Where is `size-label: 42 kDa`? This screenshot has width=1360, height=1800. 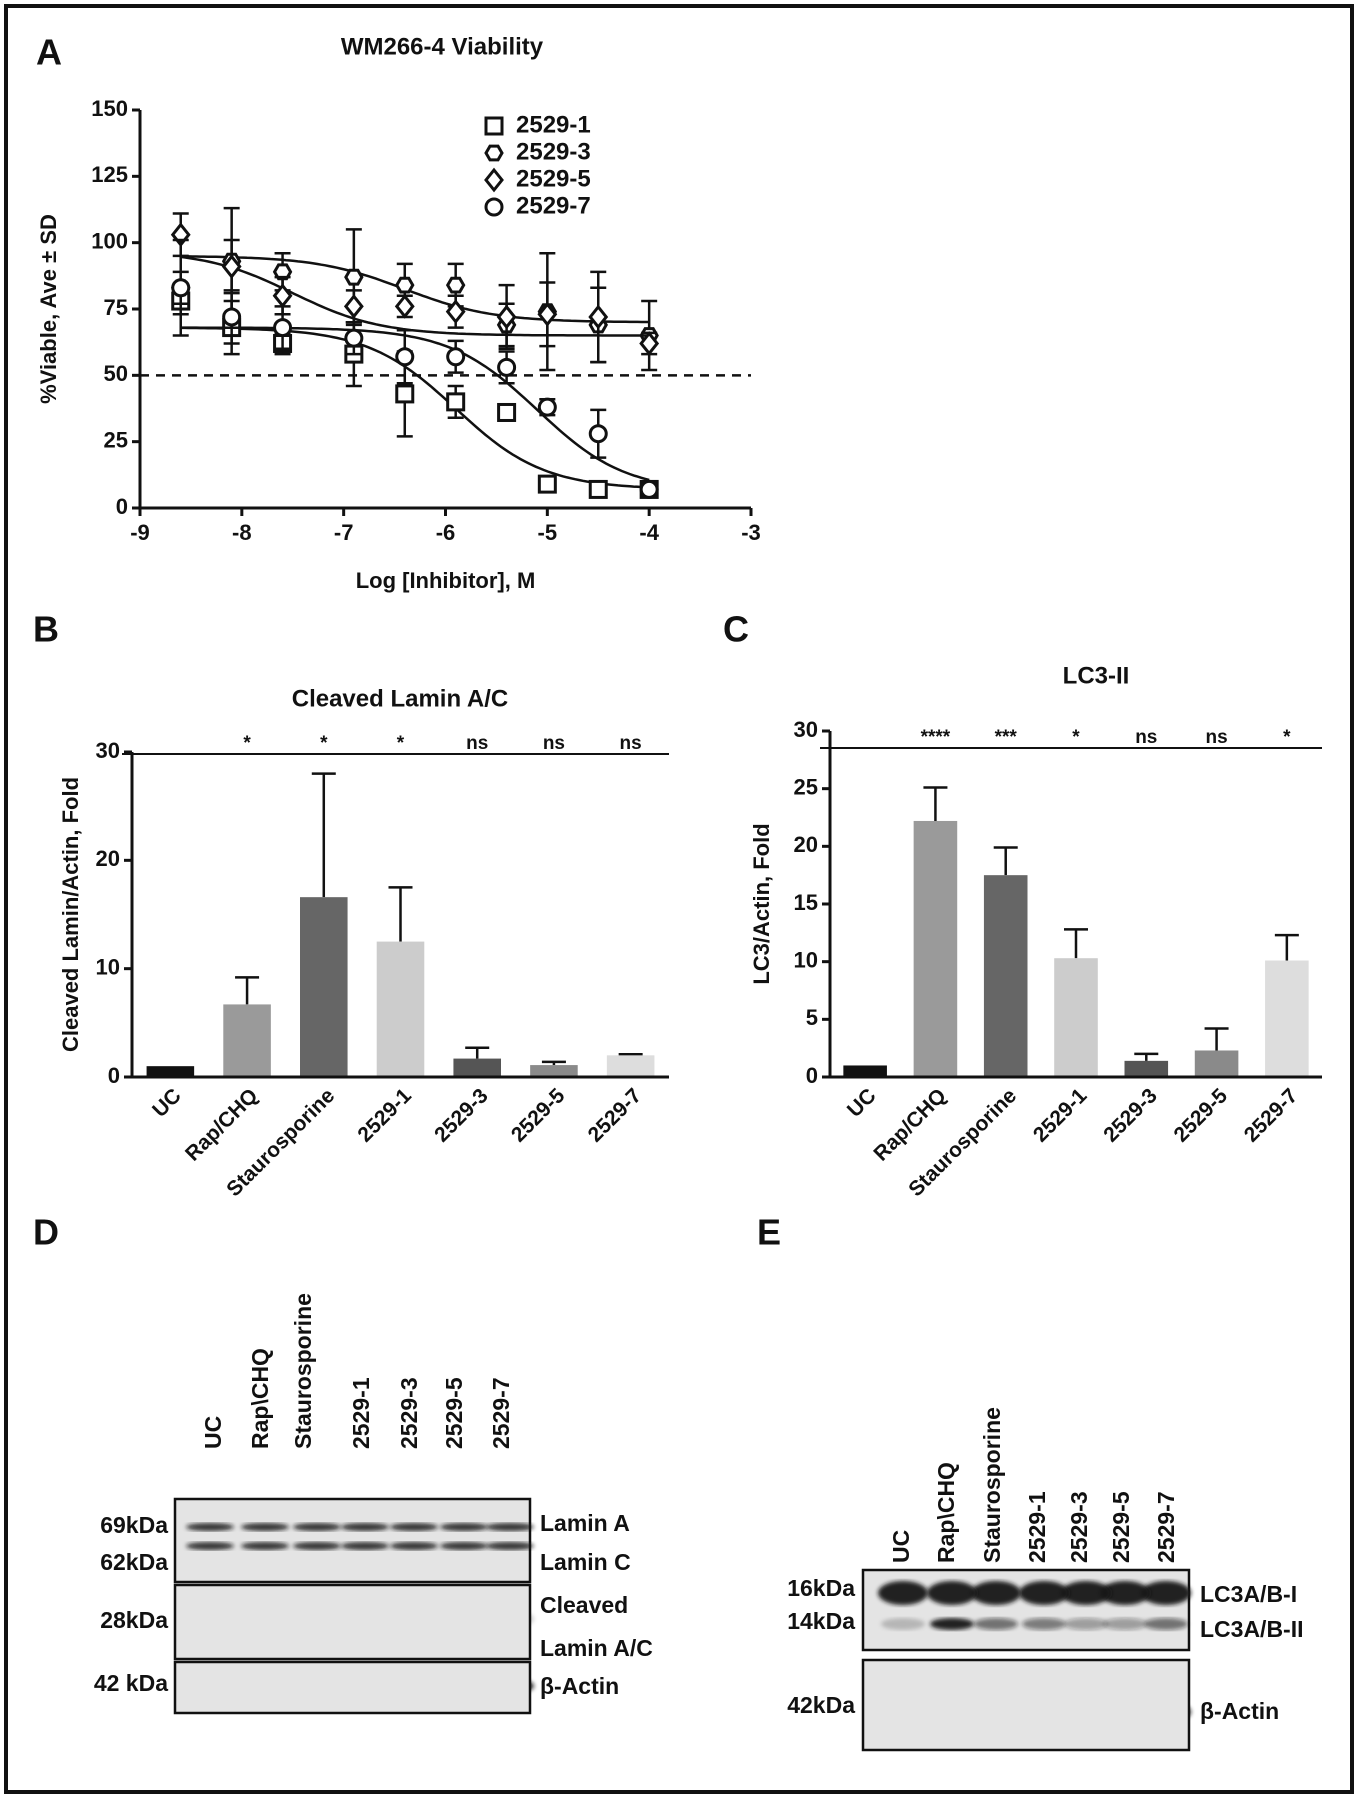 size-label: 42 kDa is located at coordinates (131, 1683).